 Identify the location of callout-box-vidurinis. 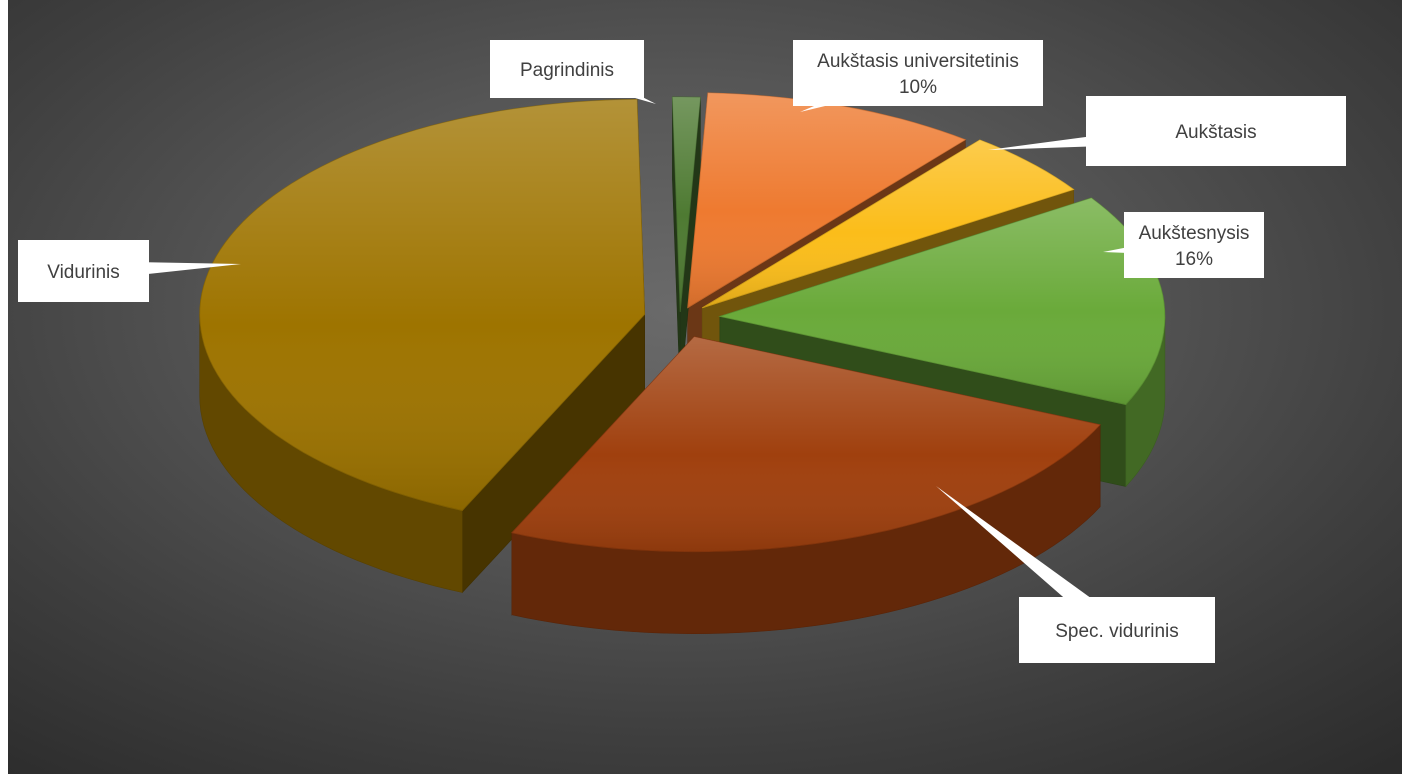
(83, 271).